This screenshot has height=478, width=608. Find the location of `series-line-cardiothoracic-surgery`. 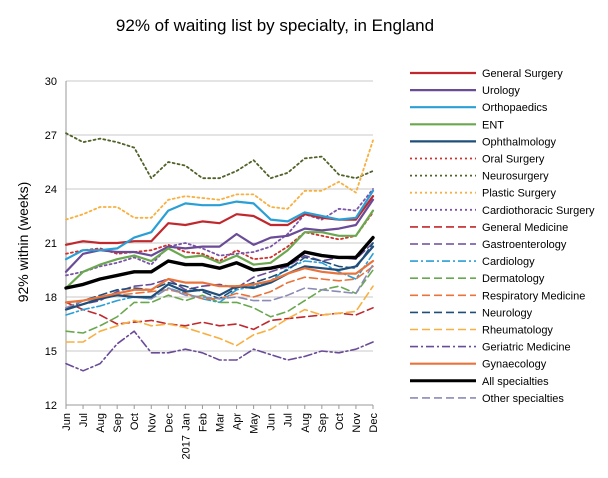

series-line-cardiothoracic-surgery is located at coordinates (219, 232).